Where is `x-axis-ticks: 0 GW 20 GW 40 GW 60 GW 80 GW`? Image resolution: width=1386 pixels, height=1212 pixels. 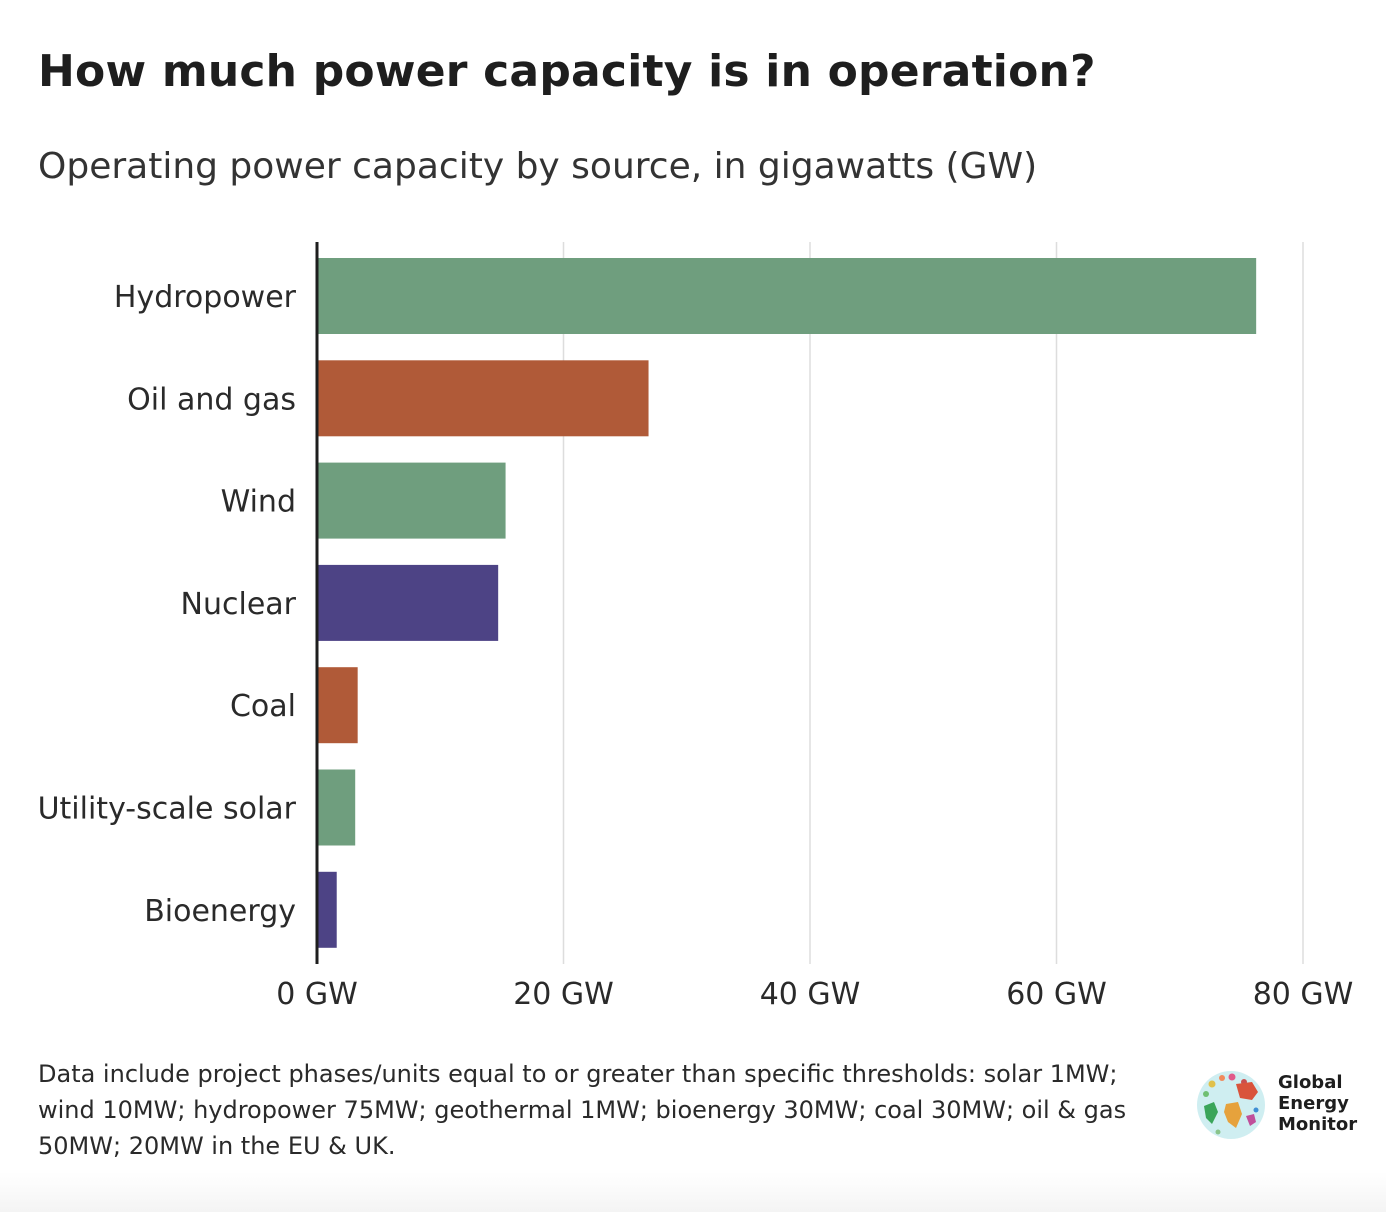 x-axis-ticks: 0 GW 20 GW 40 GW 60 GW 80 GW is located at coordinates (814, 994).